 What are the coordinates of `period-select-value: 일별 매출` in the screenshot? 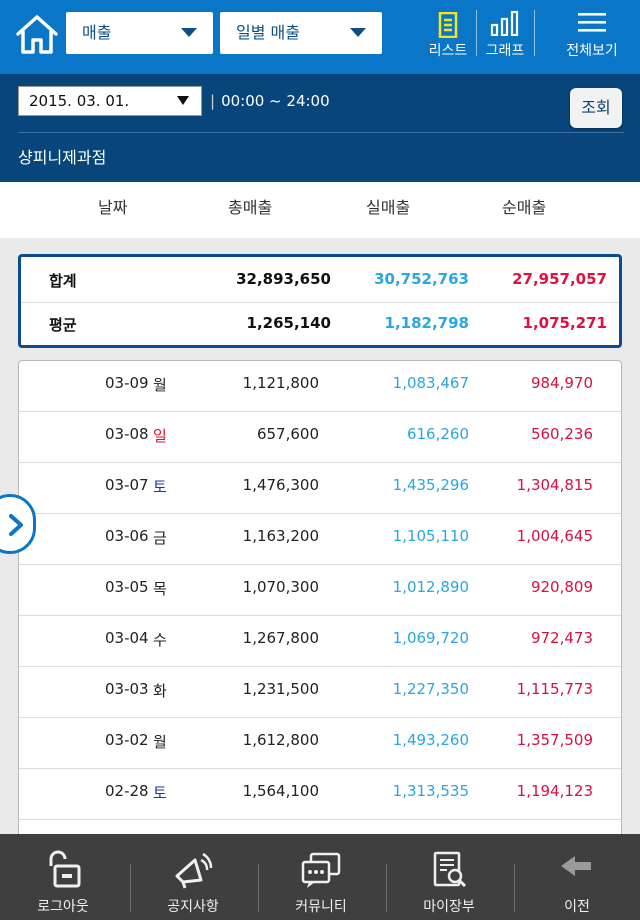 It's located at (268, 32).